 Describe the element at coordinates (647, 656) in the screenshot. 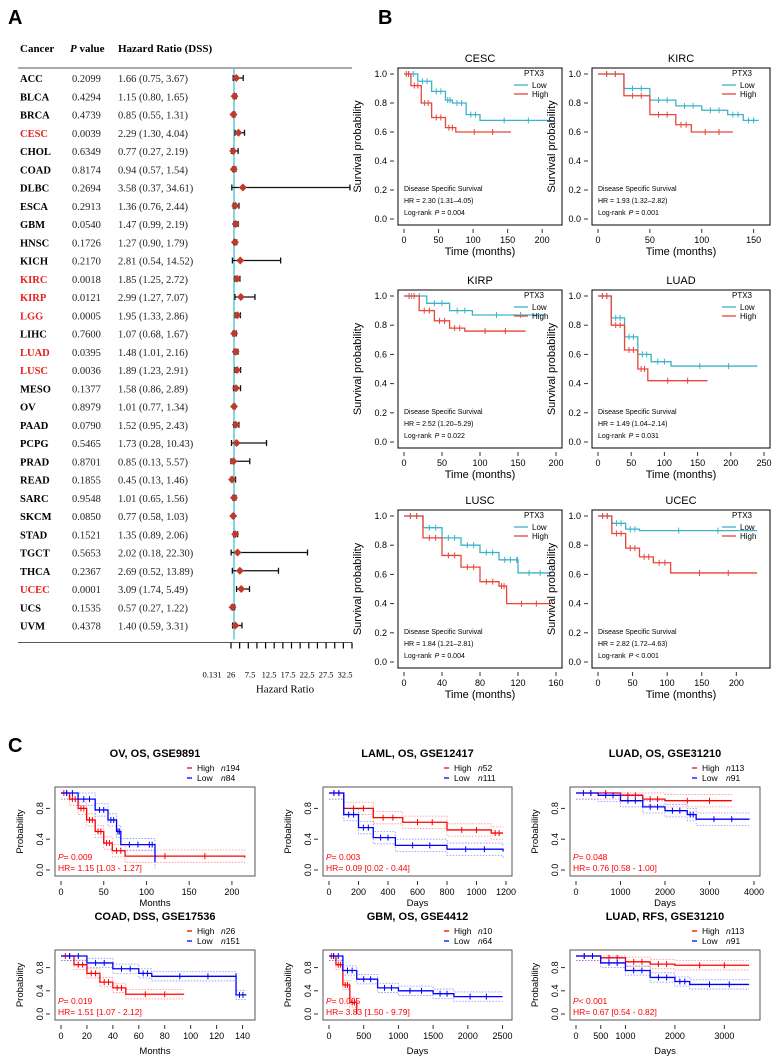

I see `p-value: < 0.001` at that location.